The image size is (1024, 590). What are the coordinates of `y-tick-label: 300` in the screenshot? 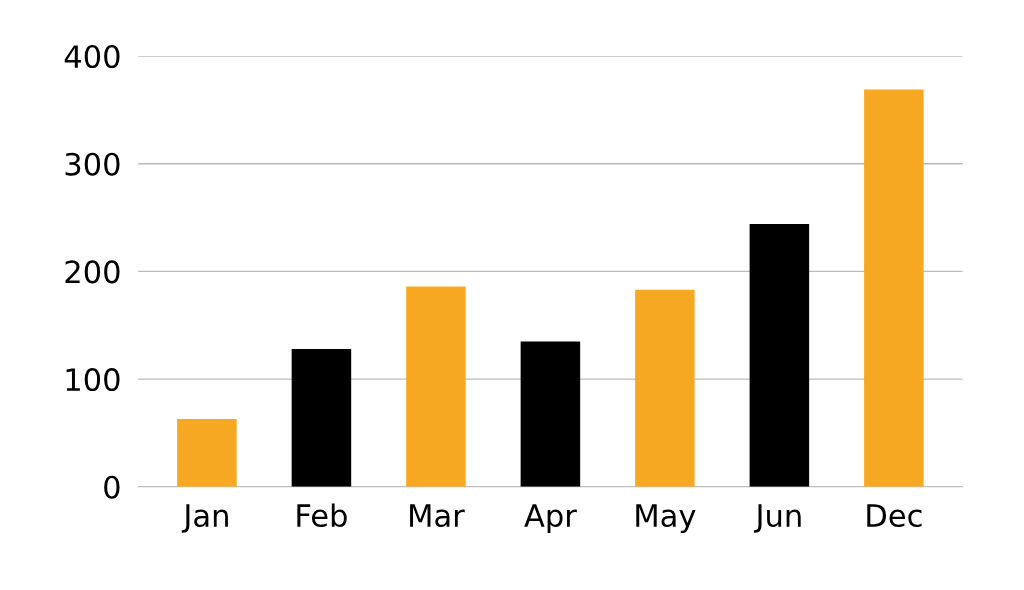 It's located at (92, 164).